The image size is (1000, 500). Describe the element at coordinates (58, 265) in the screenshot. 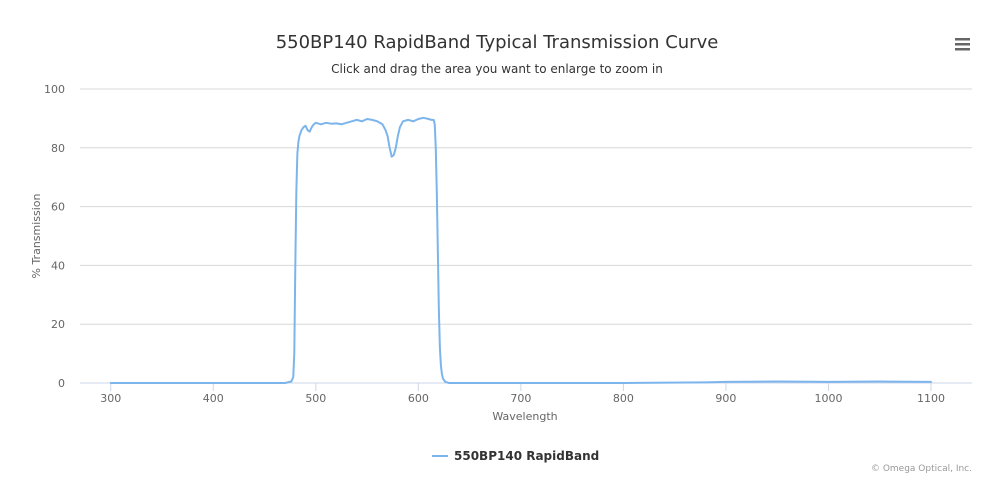

I see `y-tick-label: 40` at that location.